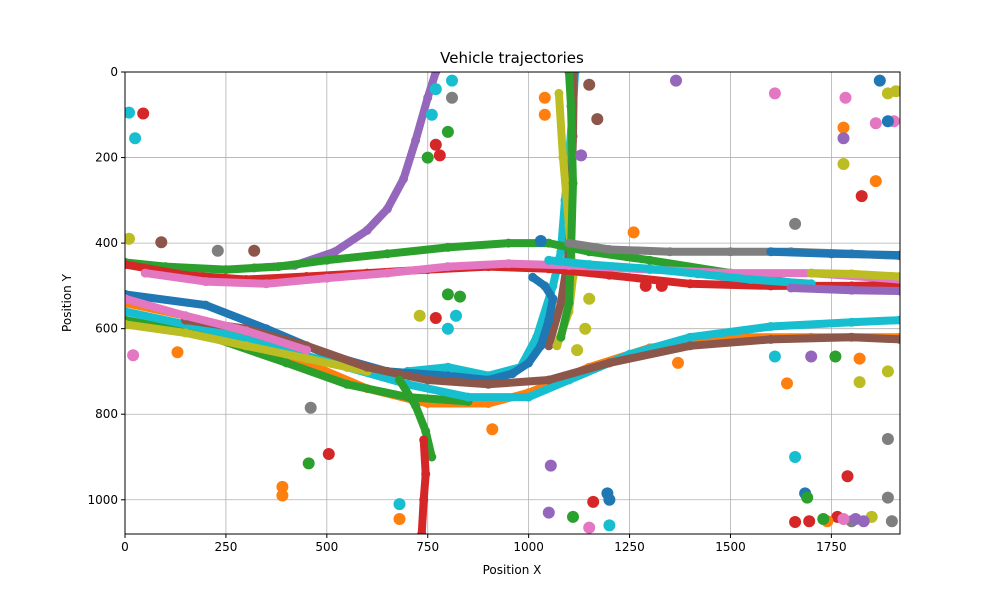 The image size is (1000, 600). I want to click on x-tick-label: 1750, so click(831, 547).